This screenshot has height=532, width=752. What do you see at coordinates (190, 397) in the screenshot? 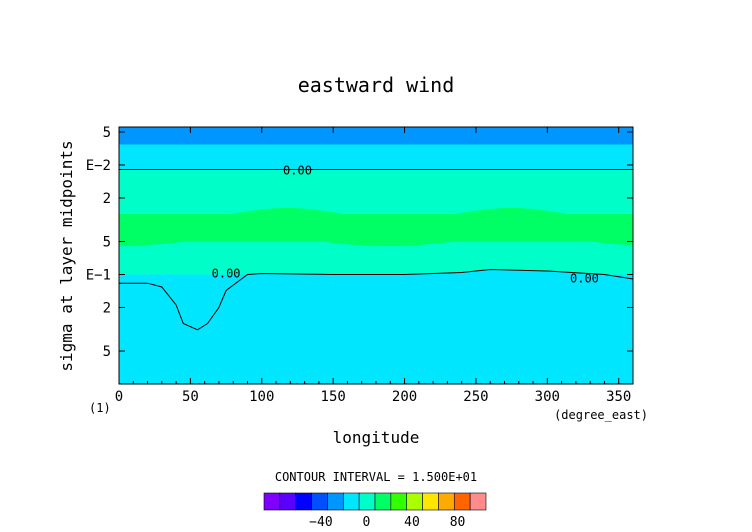
I see `x-tick-label: 50` at bounding box center [190, 397].